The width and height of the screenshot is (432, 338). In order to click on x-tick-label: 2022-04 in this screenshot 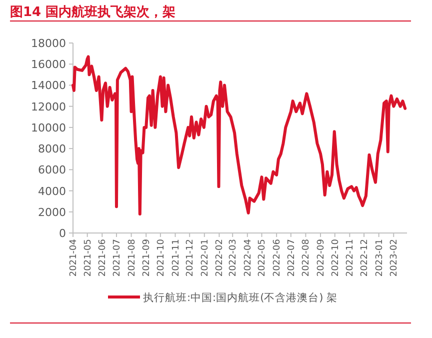, I will do `click(248, 257)`.